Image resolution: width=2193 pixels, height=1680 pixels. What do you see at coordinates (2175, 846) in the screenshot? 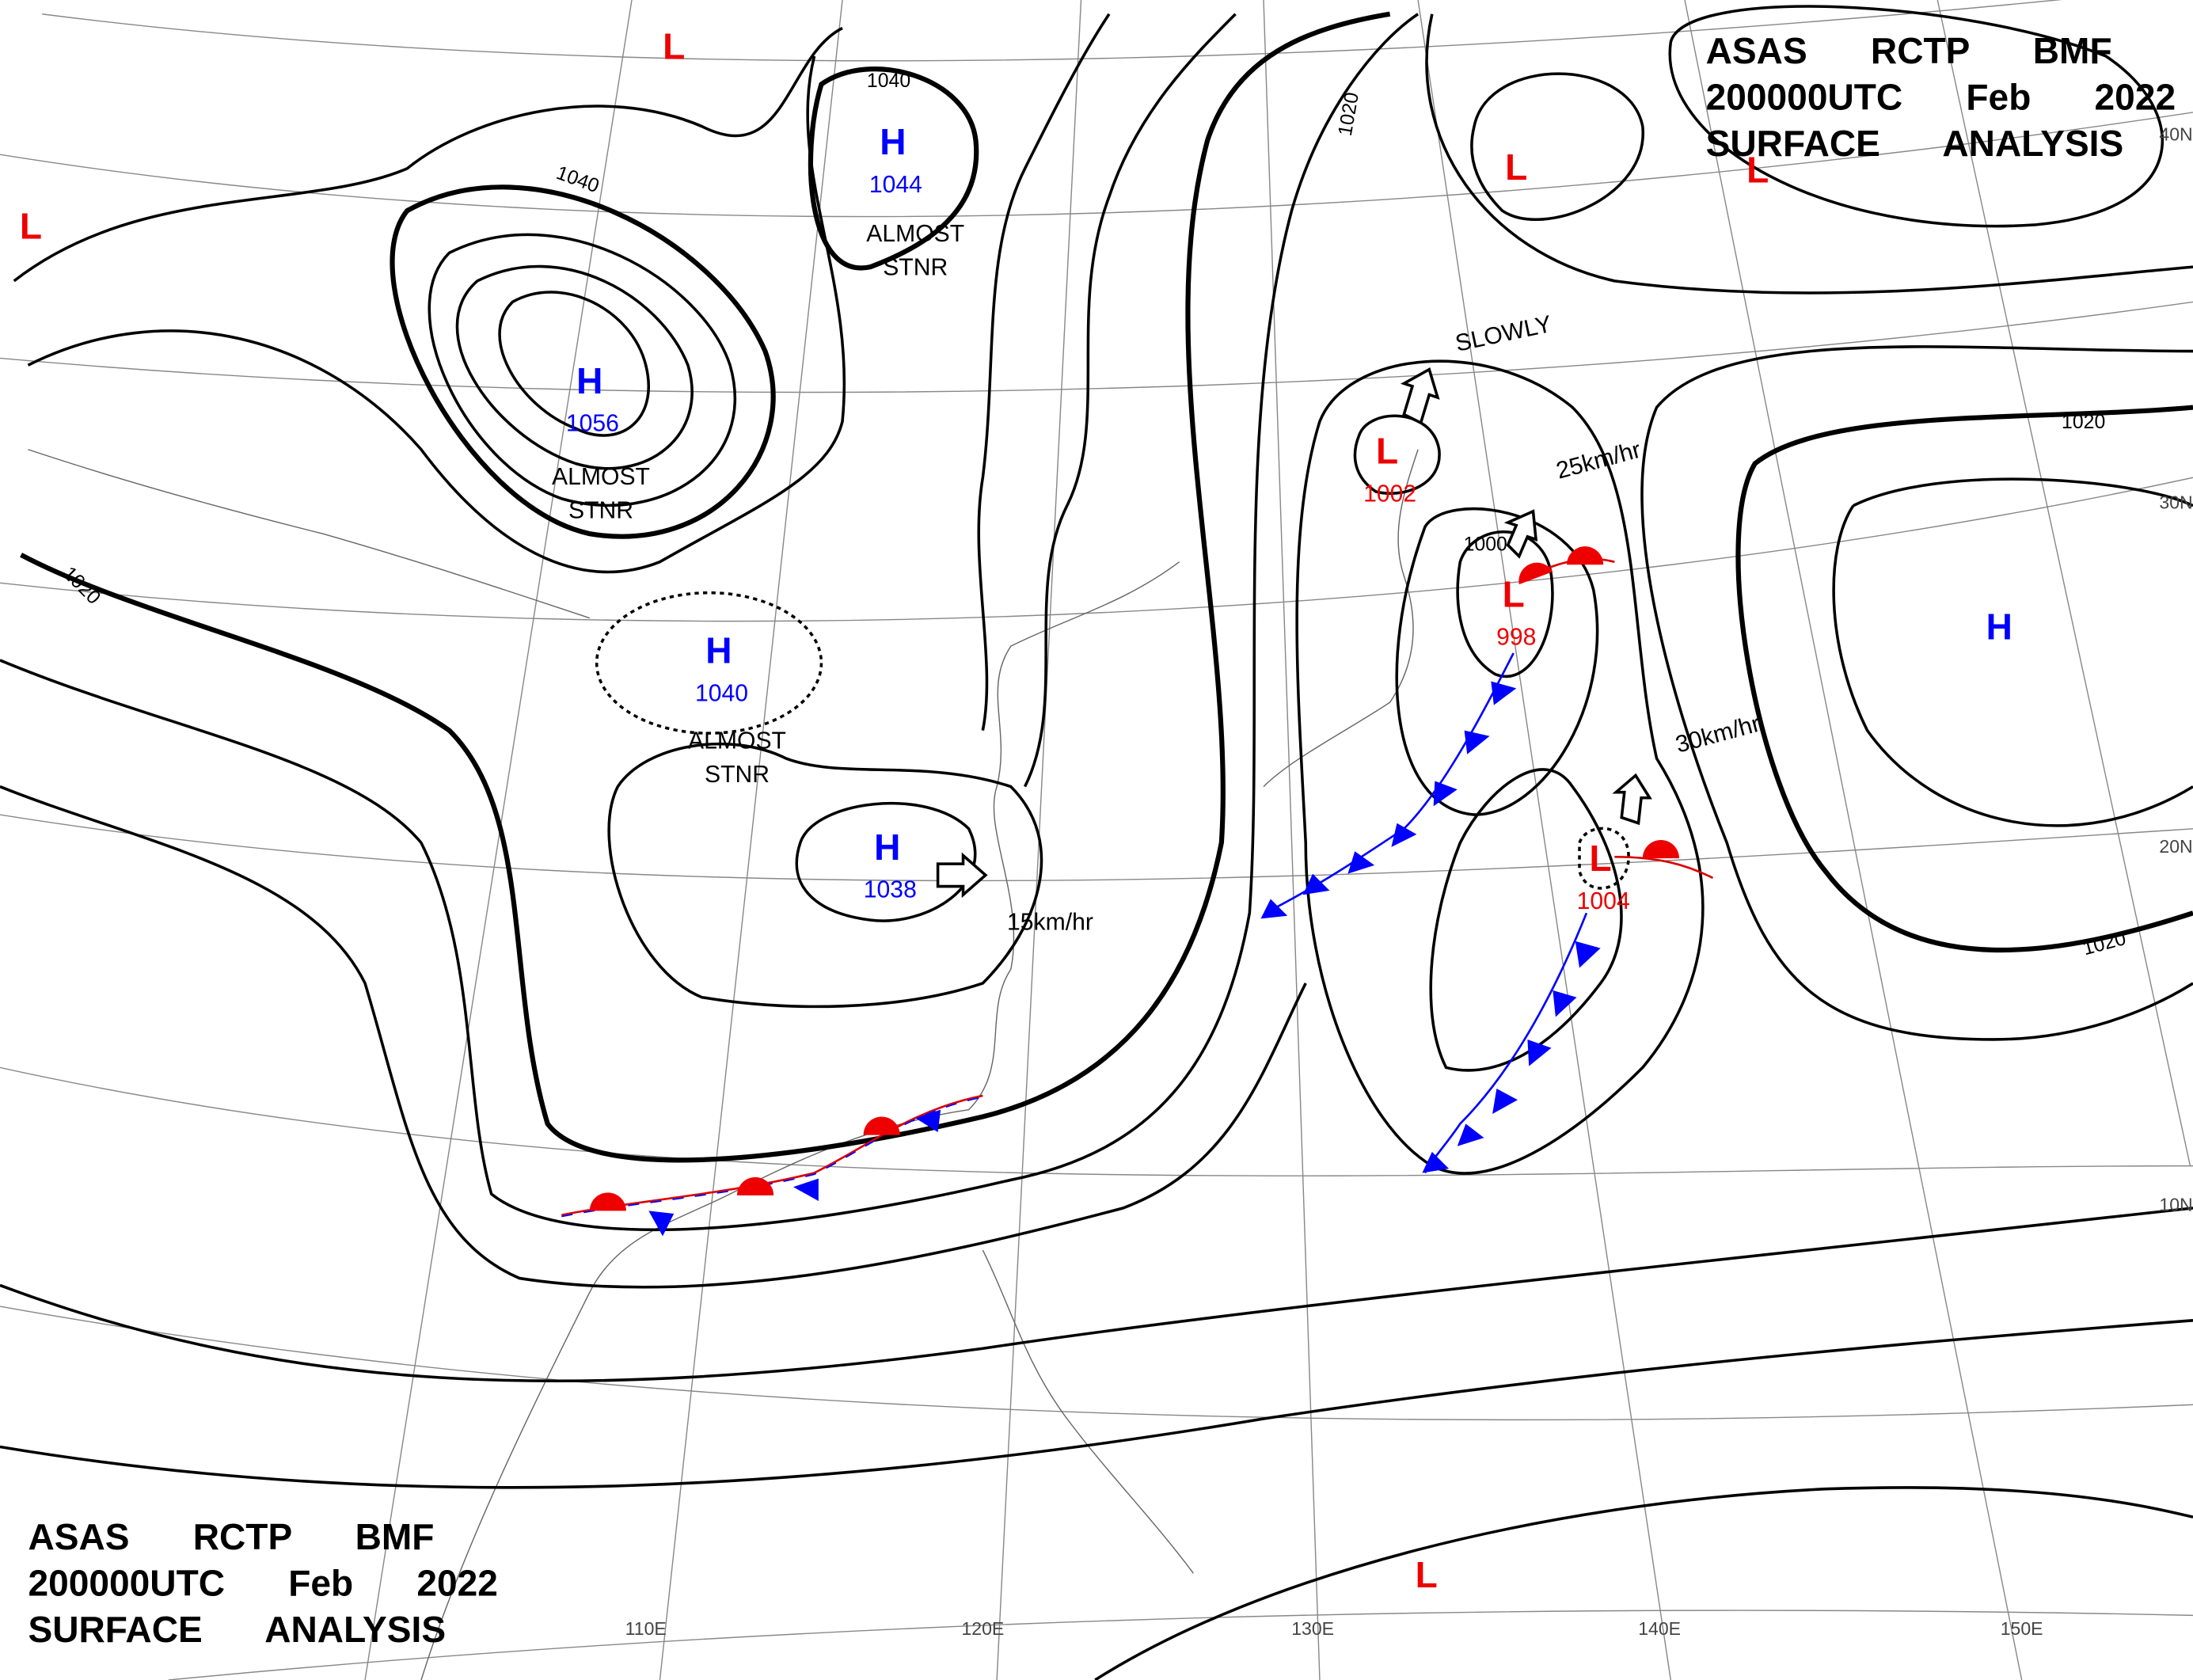
I see `latitude-label: 20N` at bounding box center [2175, 846].